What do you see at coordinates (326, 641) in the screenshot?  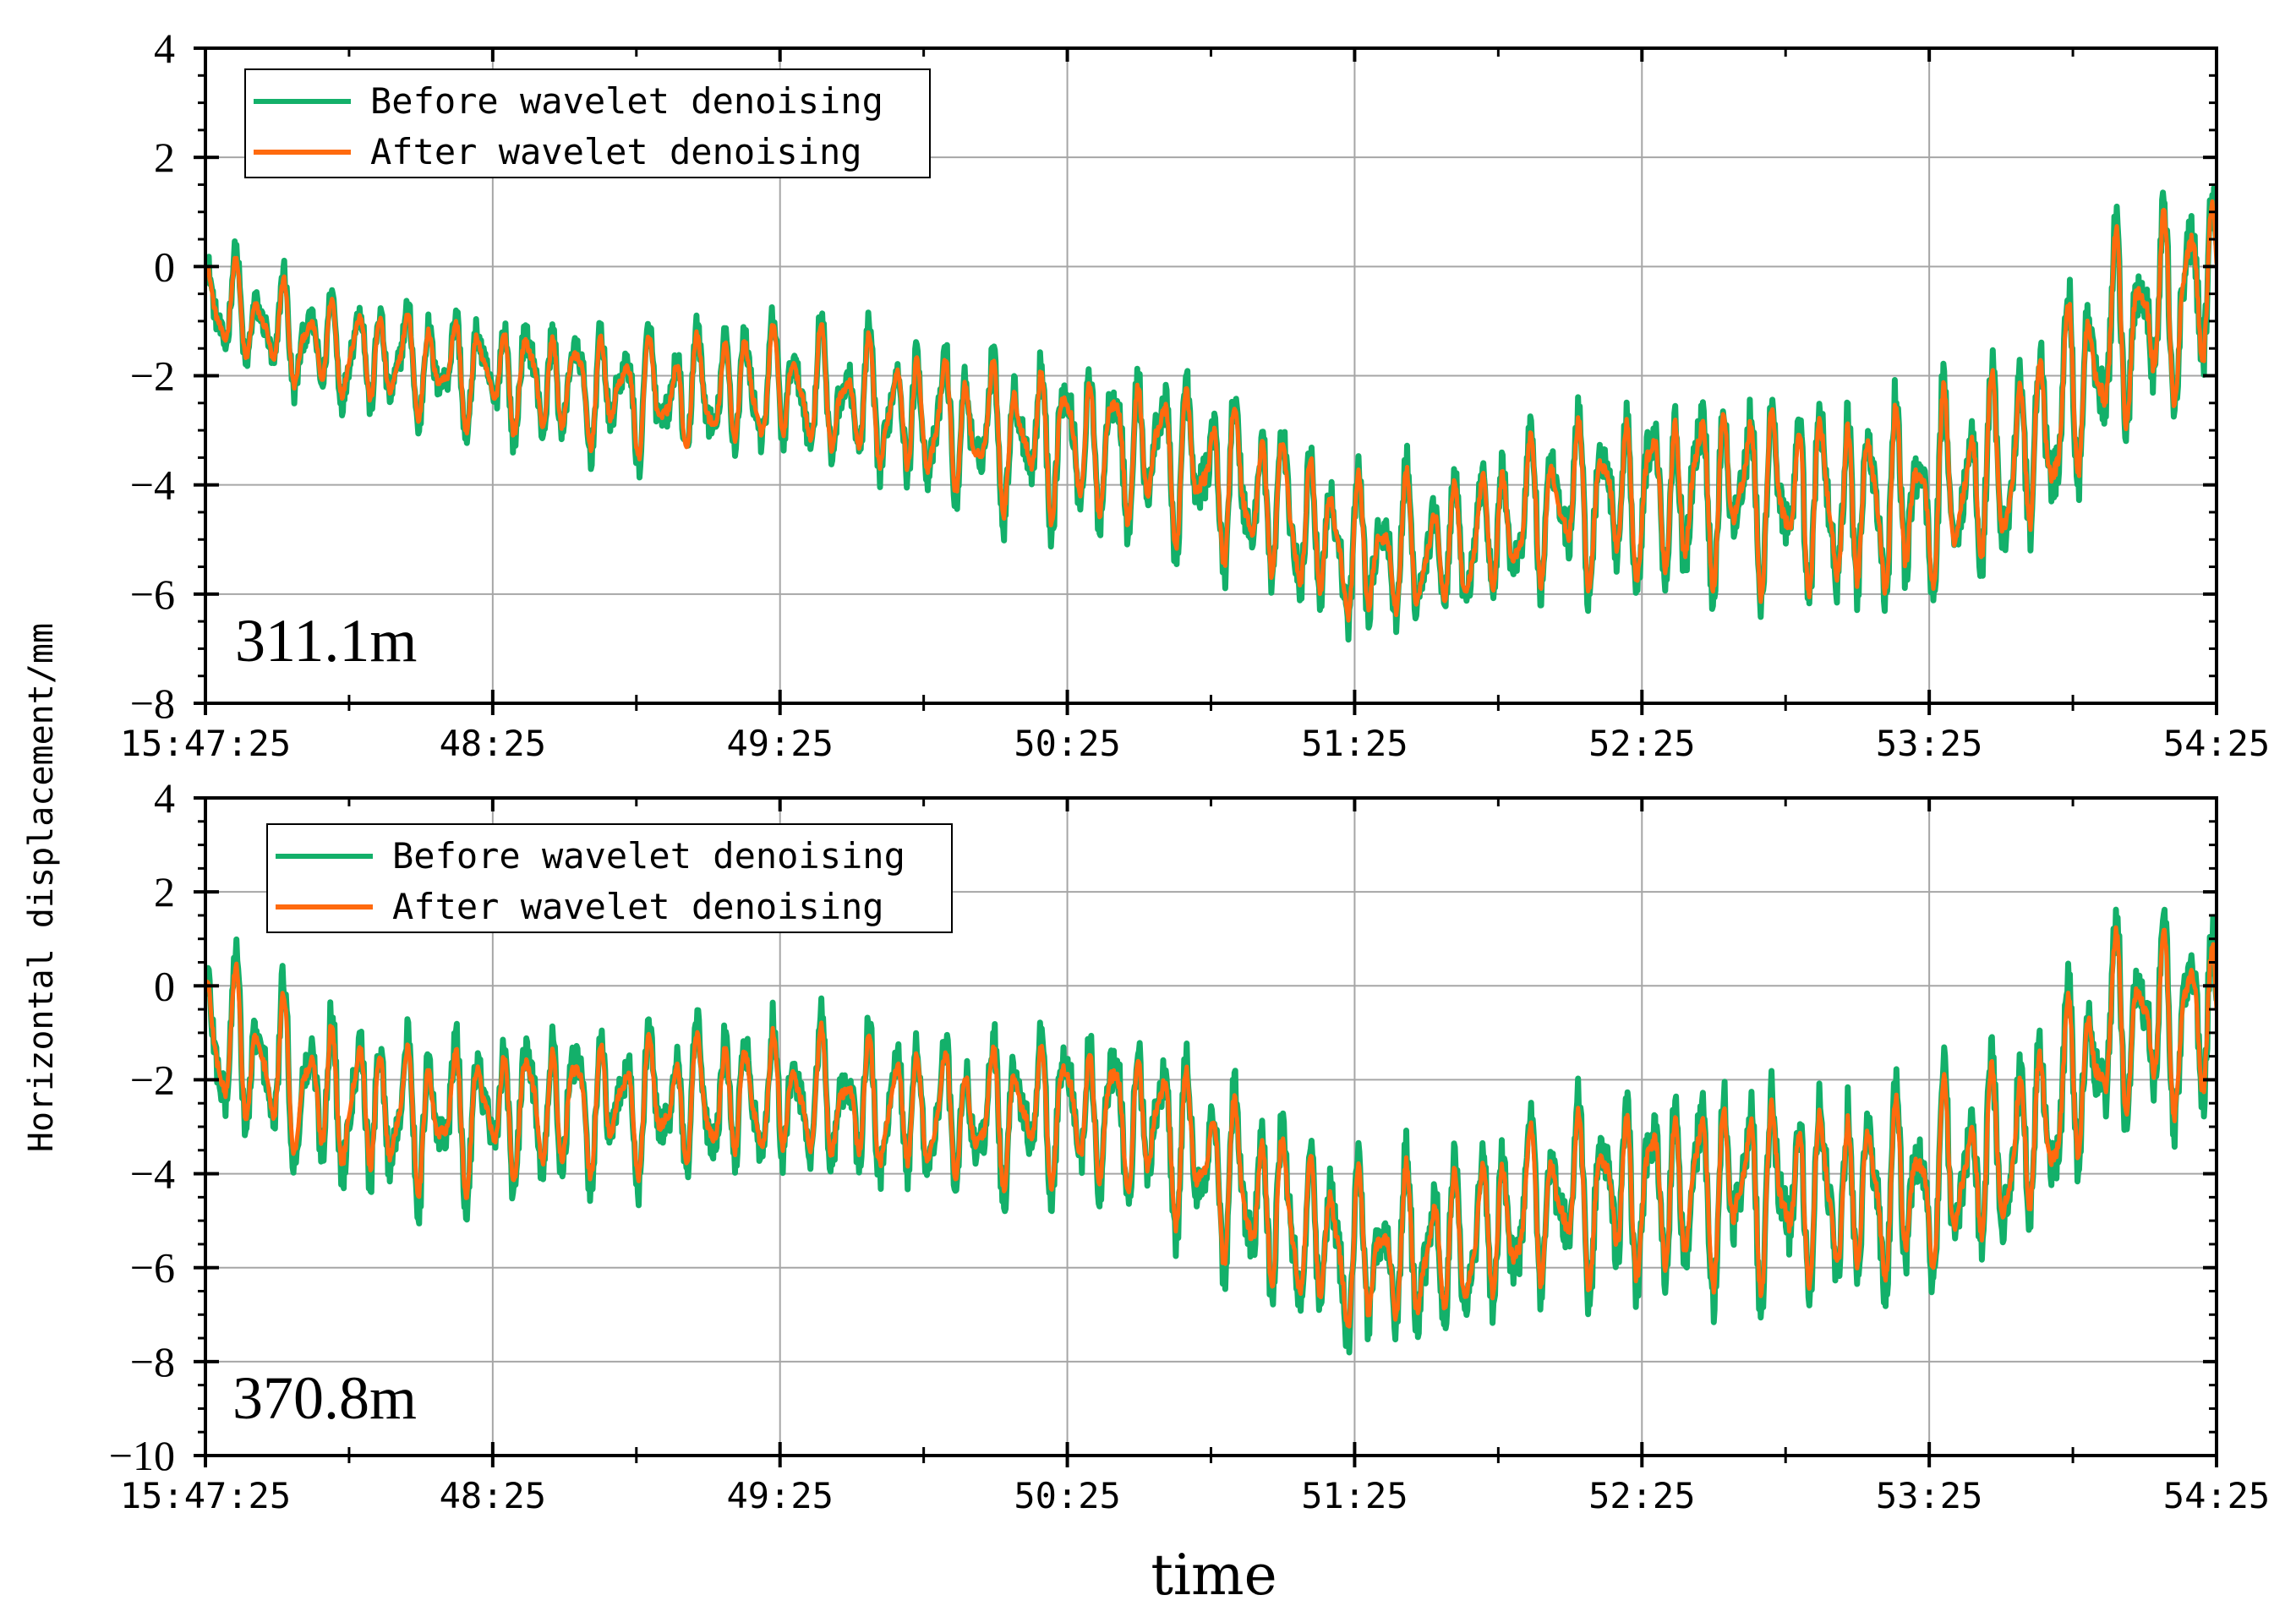 I see `panel-label: 311.1m` at bounding box center [326, 641].